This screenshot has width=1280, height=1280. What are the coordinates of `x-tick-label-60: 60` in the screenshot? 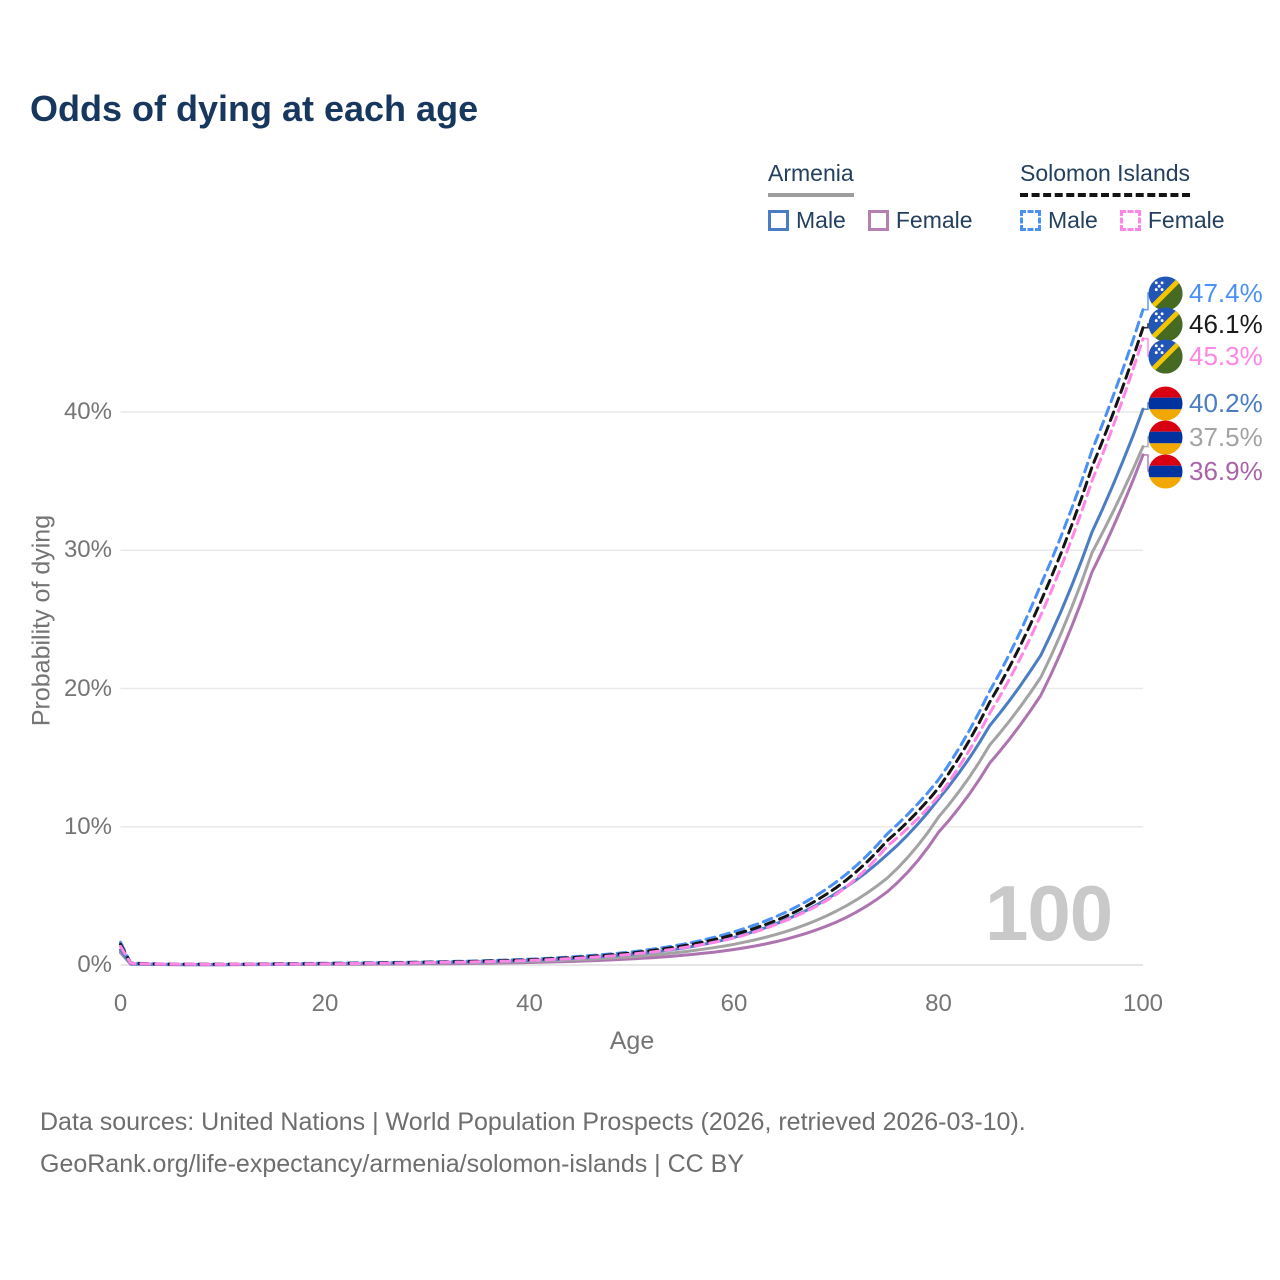 It's located at (734, 1003).